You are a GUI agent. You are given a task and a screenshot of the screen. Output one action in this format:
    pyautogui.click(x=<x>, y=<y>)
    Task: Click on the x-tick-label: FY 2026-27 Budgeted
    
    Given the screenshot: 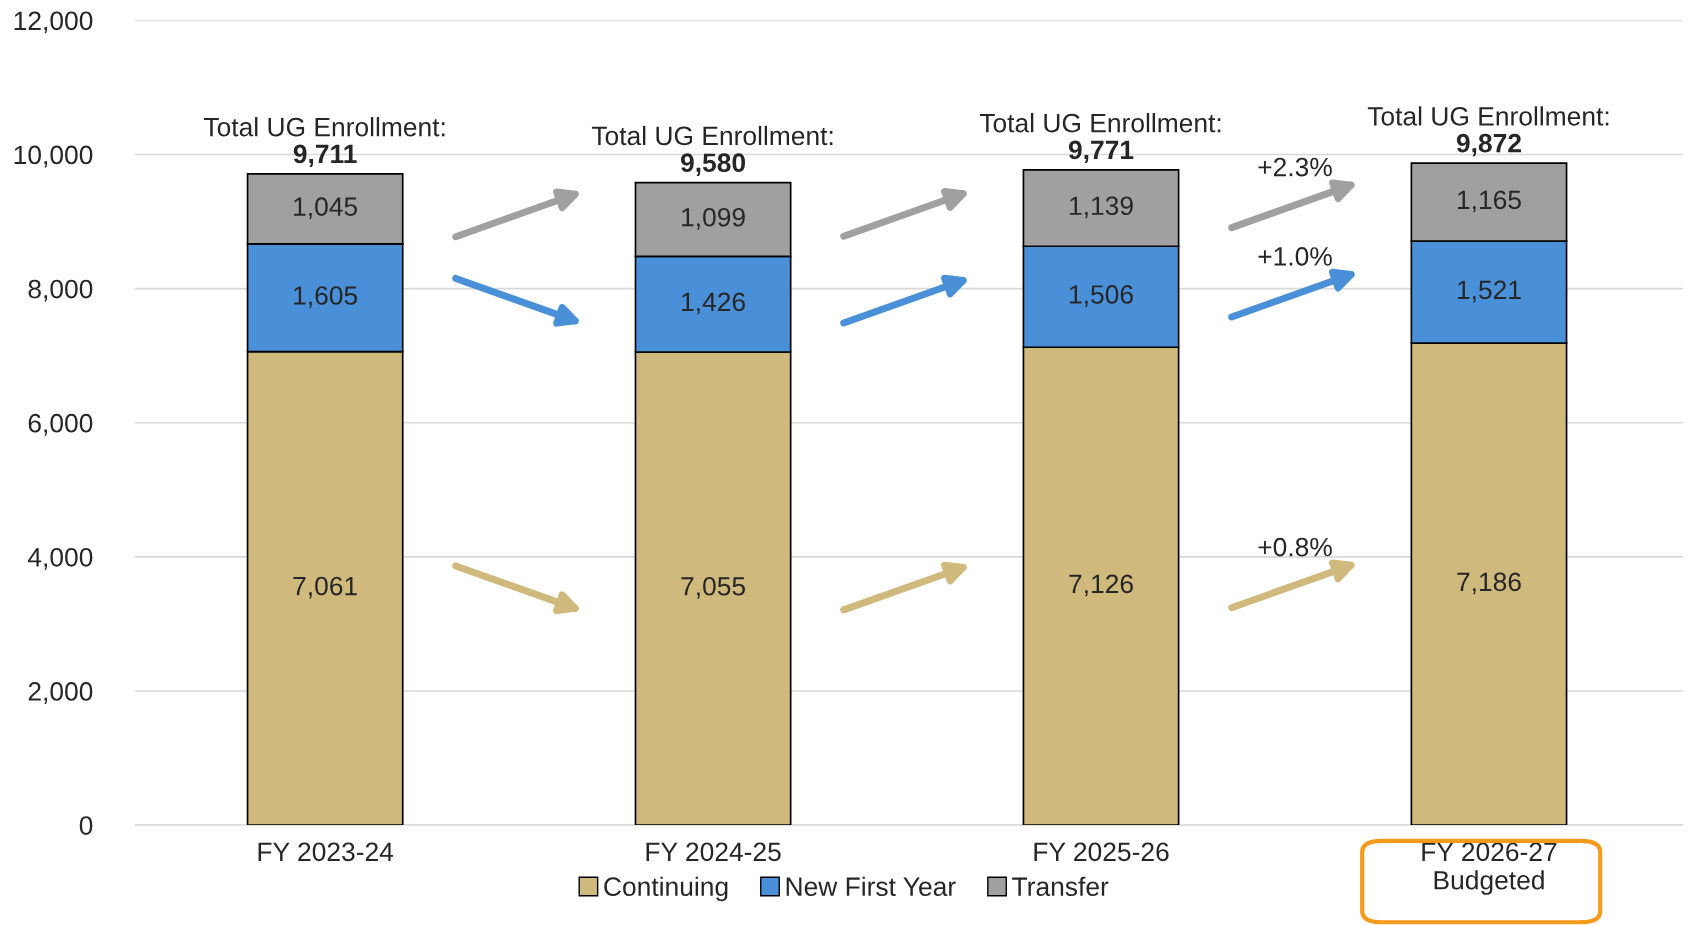 What is the action you would take?
    pyautogui.click(x=1489, y=868)
    